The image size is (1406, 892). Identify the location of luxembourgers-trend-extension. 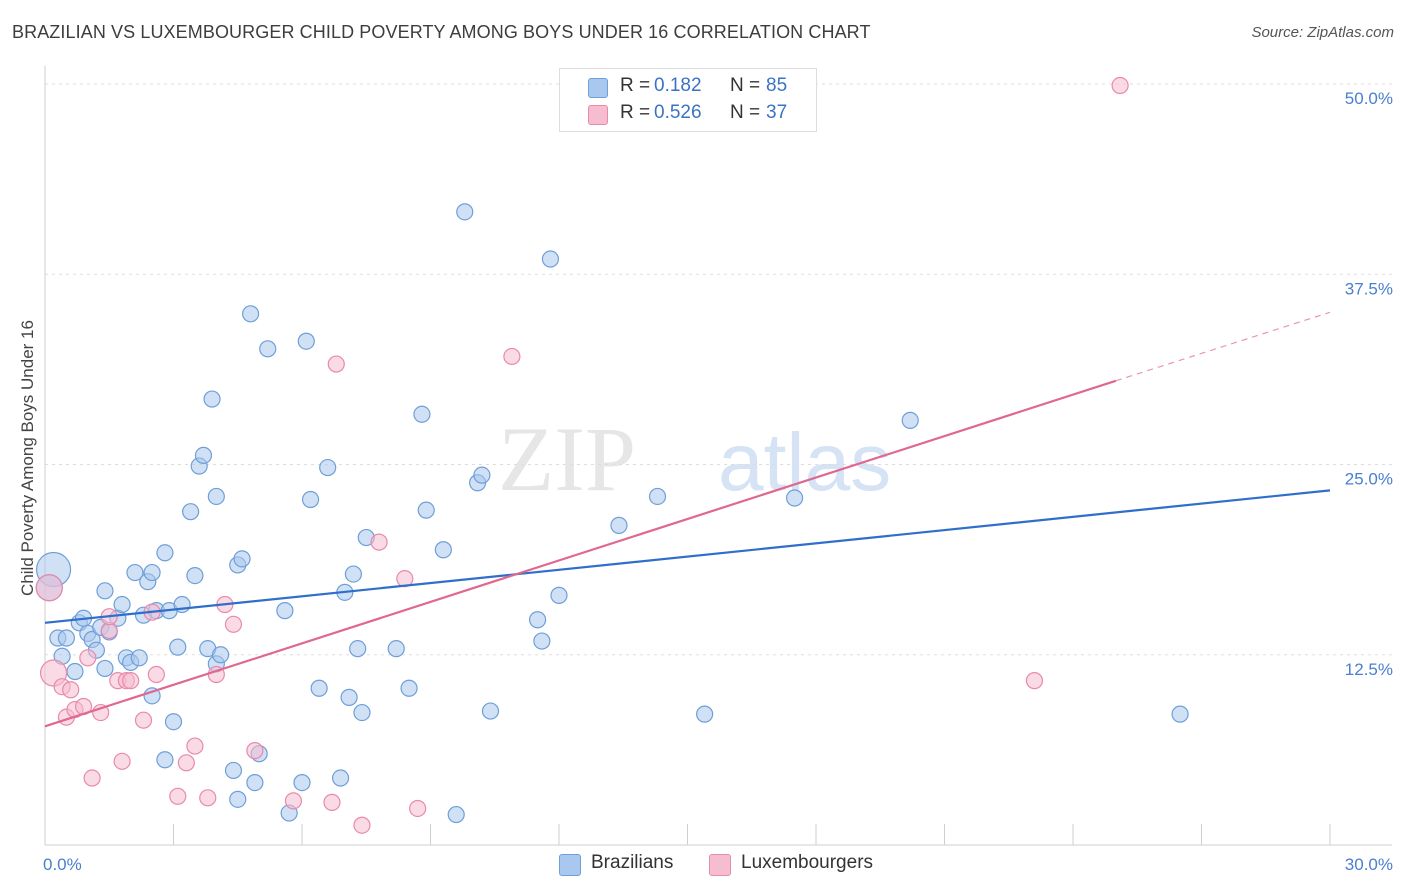
(1223, 346).